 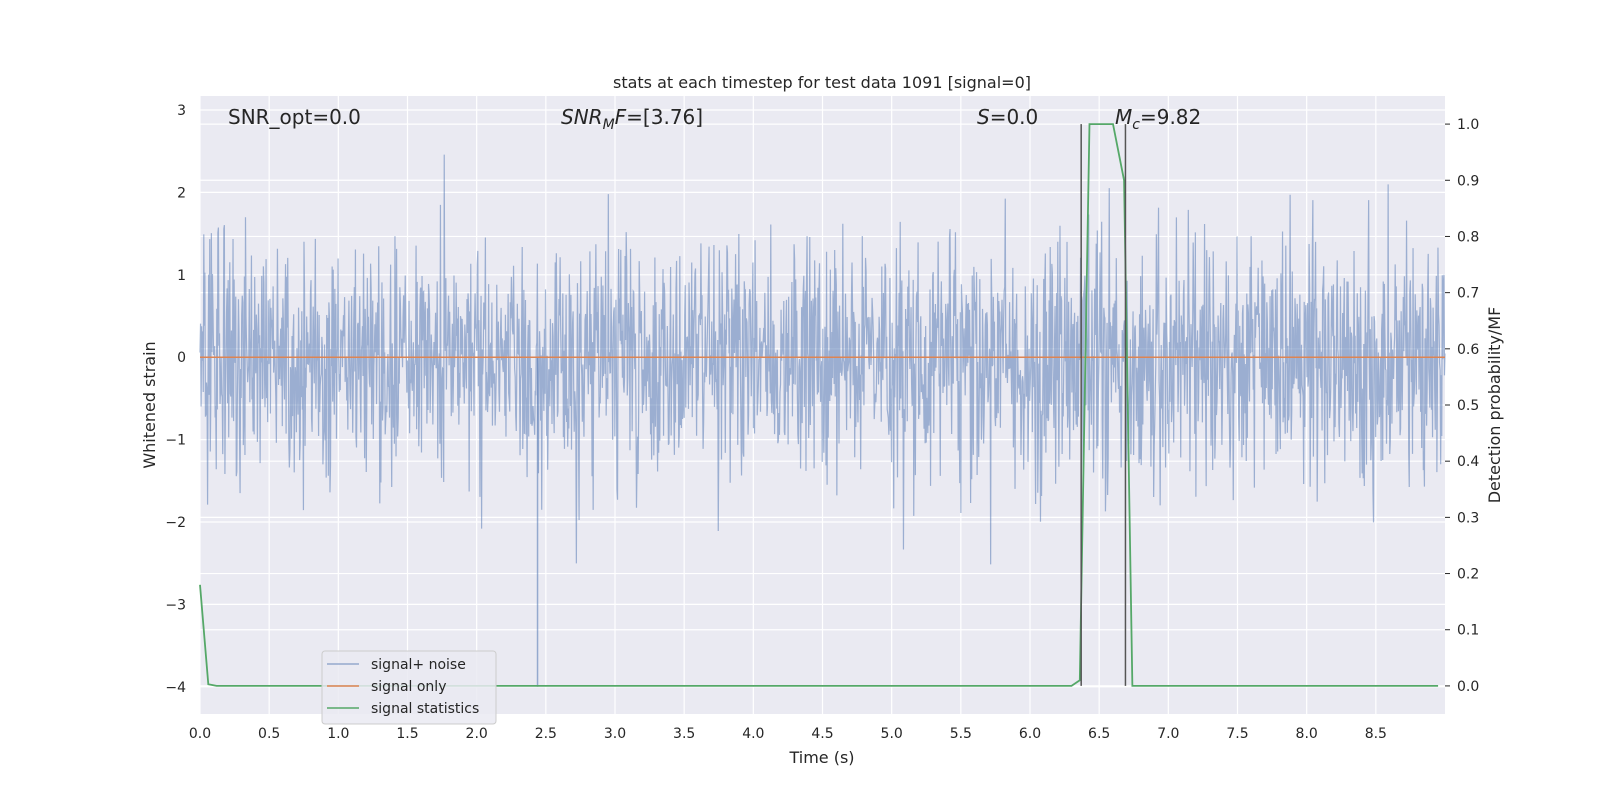 I want to click on x-tick-label: 4.5, so click(x=822, y=734).